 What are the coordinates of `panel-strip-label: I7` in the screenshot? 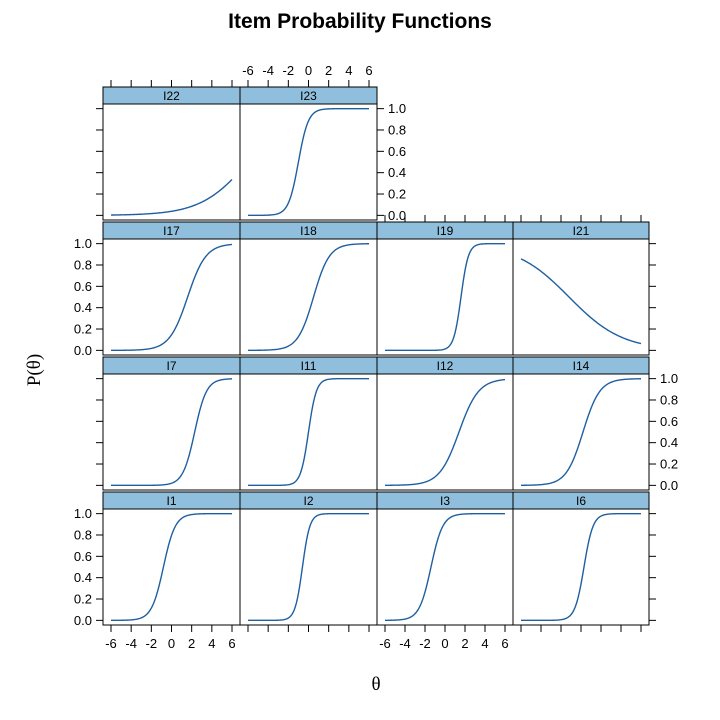 It's located at (171, 366).